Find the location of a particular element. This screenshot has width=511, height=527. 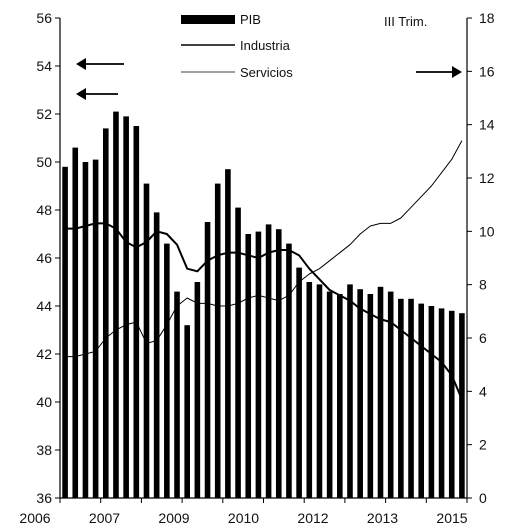

right-tick-label: 6 is located at coordinates (483, 338).